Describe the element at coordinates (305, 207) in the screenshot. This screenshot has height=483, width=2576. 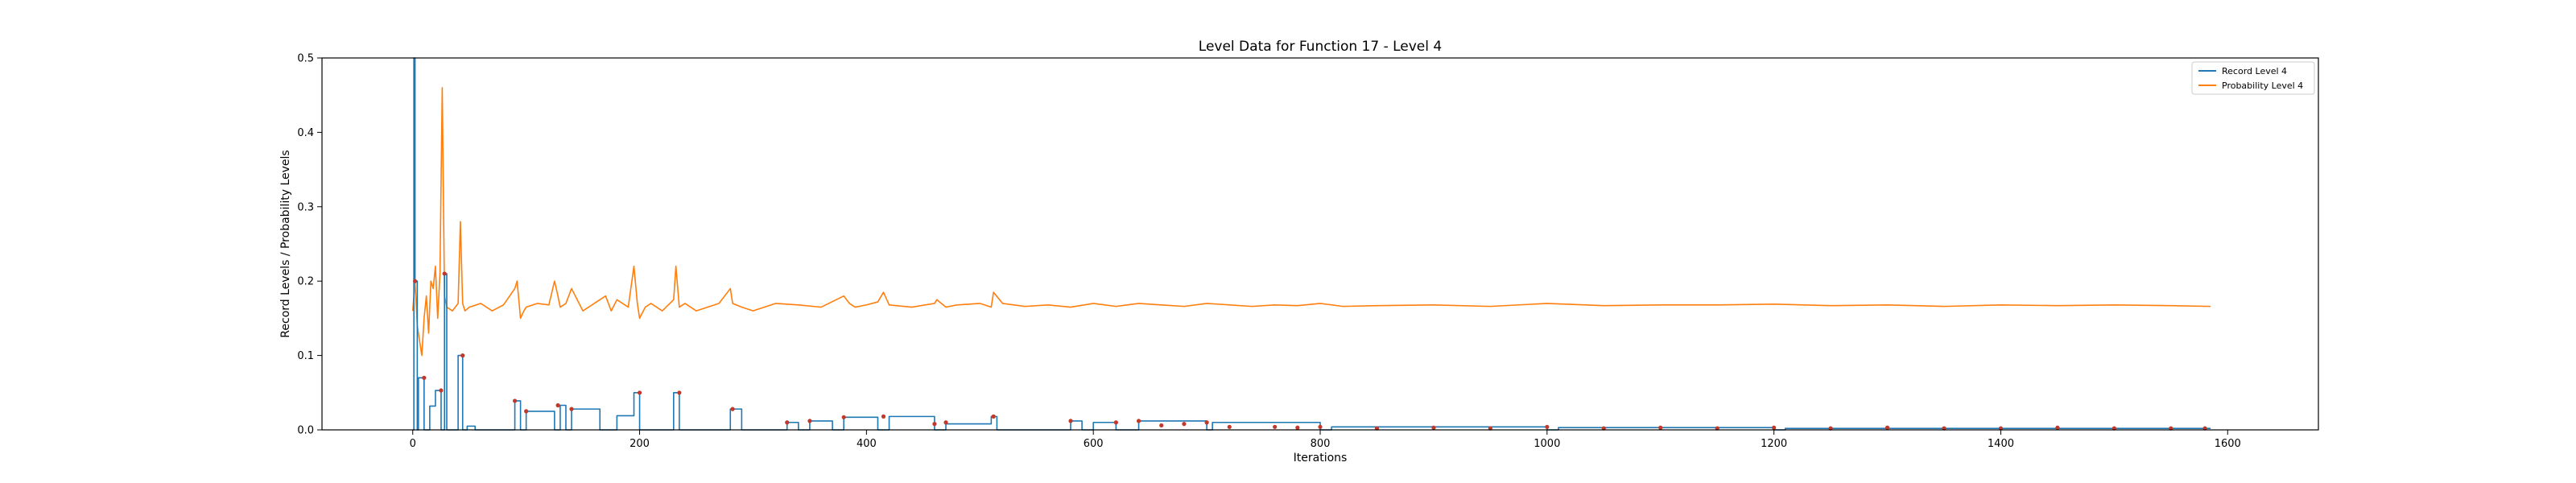
I see `y-tick-label: 0.3` at that location.